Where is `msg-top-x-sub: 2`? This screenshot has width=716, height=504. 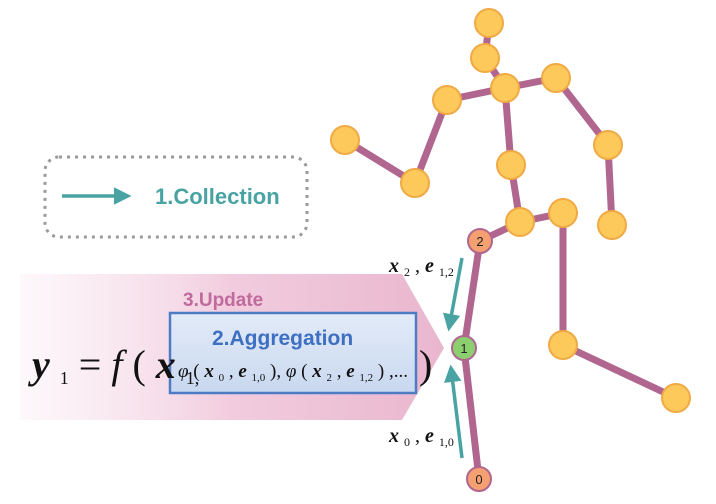
msg-top-x-sub: 2 is located at coordinates (407, 272).